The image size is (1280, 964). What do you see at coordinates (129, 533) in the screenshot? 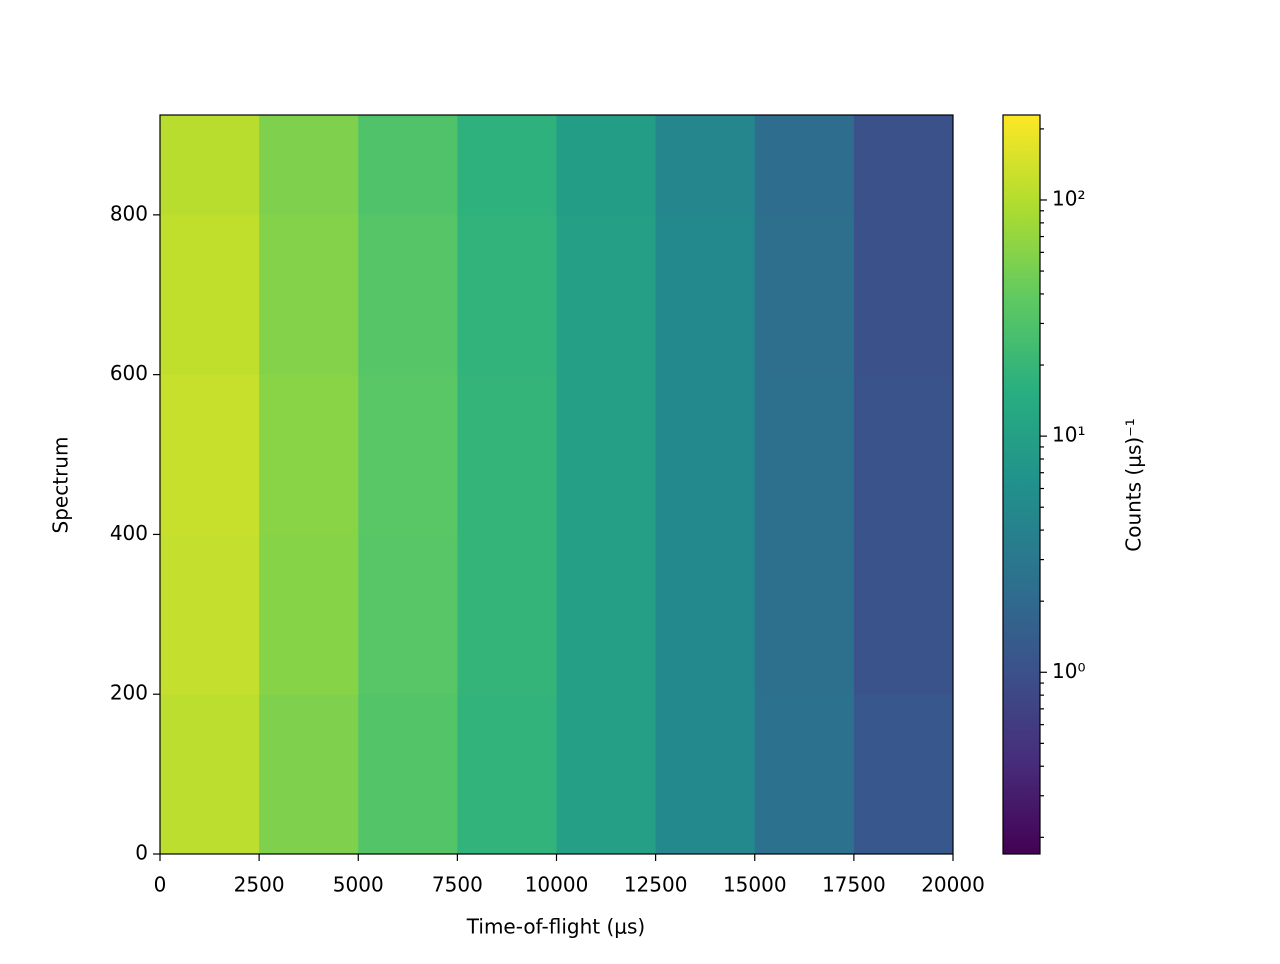
I see `y-tick-label: 400` at bounding box center [129, 533].